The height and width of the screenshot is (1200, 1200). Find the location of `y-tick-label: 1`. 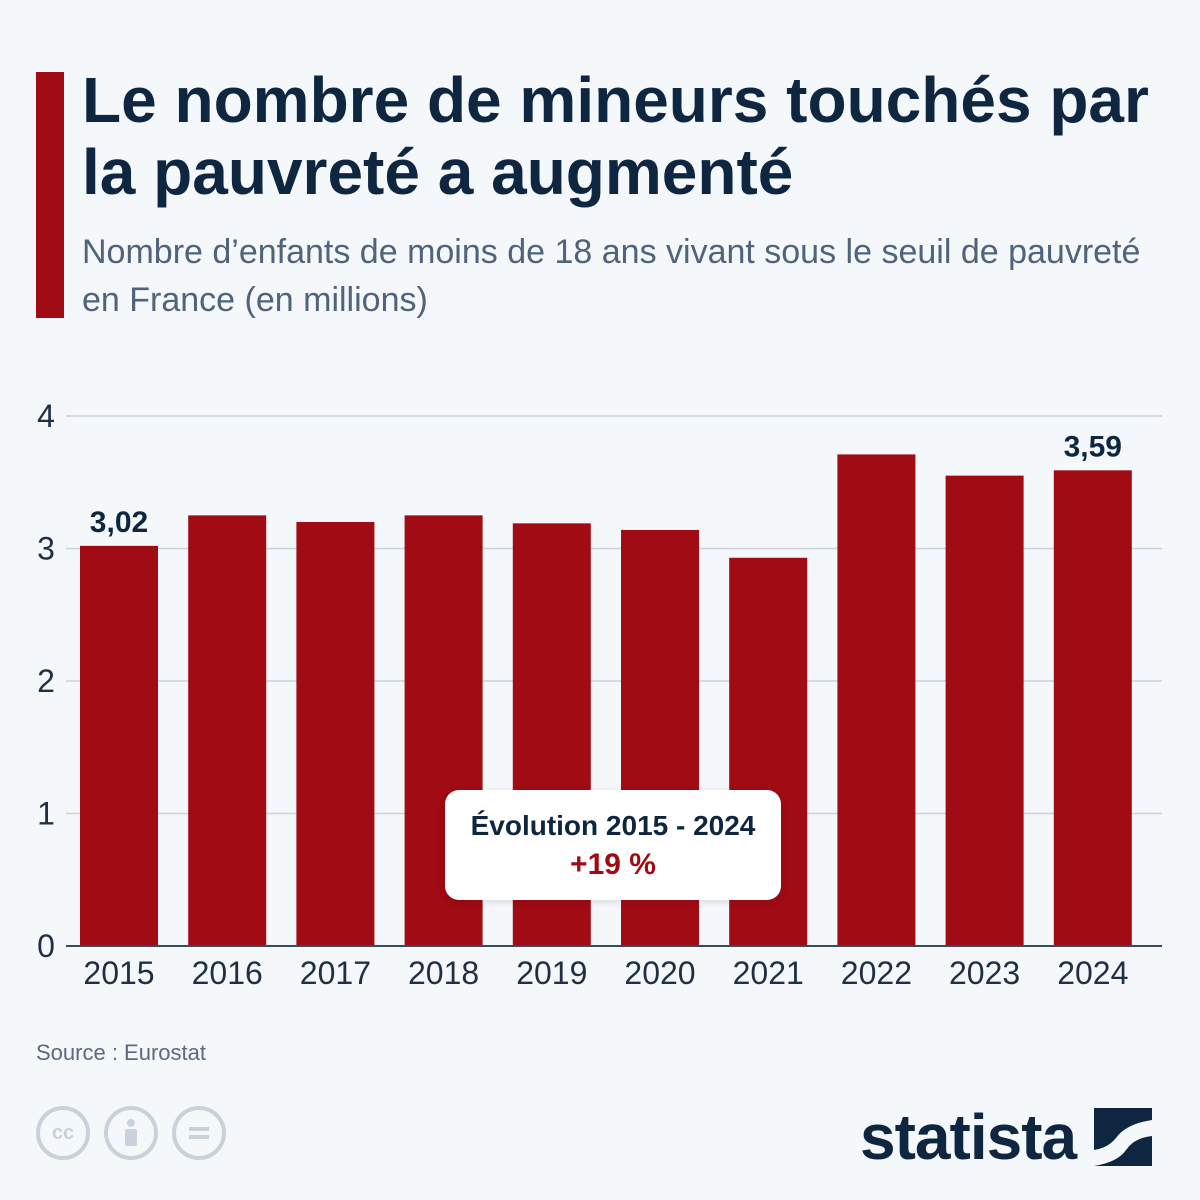

y-tick-label: 1 is located at coordinates (46, 814).